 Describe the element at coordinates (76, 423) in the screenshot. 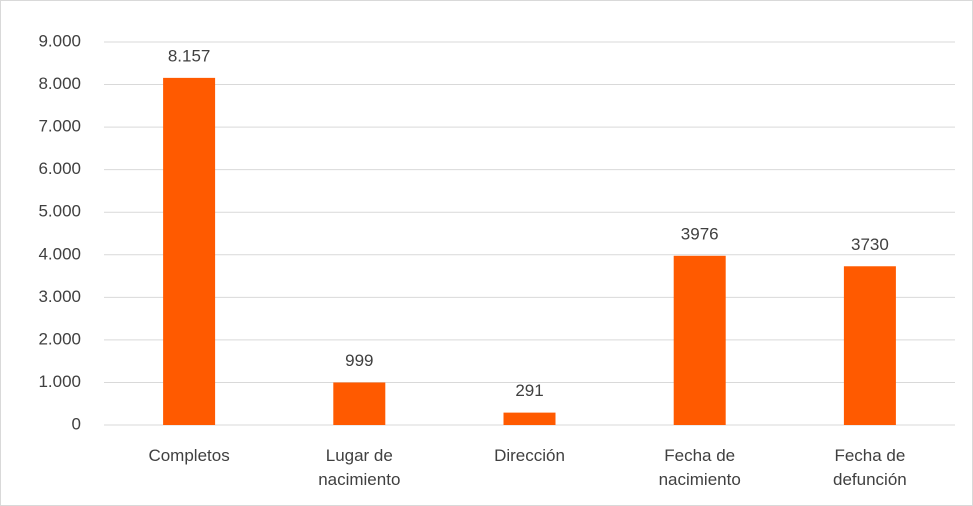

I see `y-tick-label: 0` at that location.